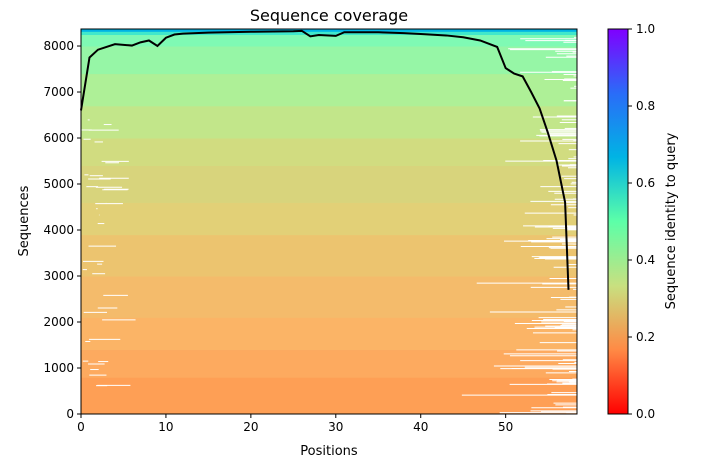 The image size is (702, 466). Describe the element at coordinates (645, 29) in the screenshot. I see `colorbar-tick-label: 1.0` at that location.